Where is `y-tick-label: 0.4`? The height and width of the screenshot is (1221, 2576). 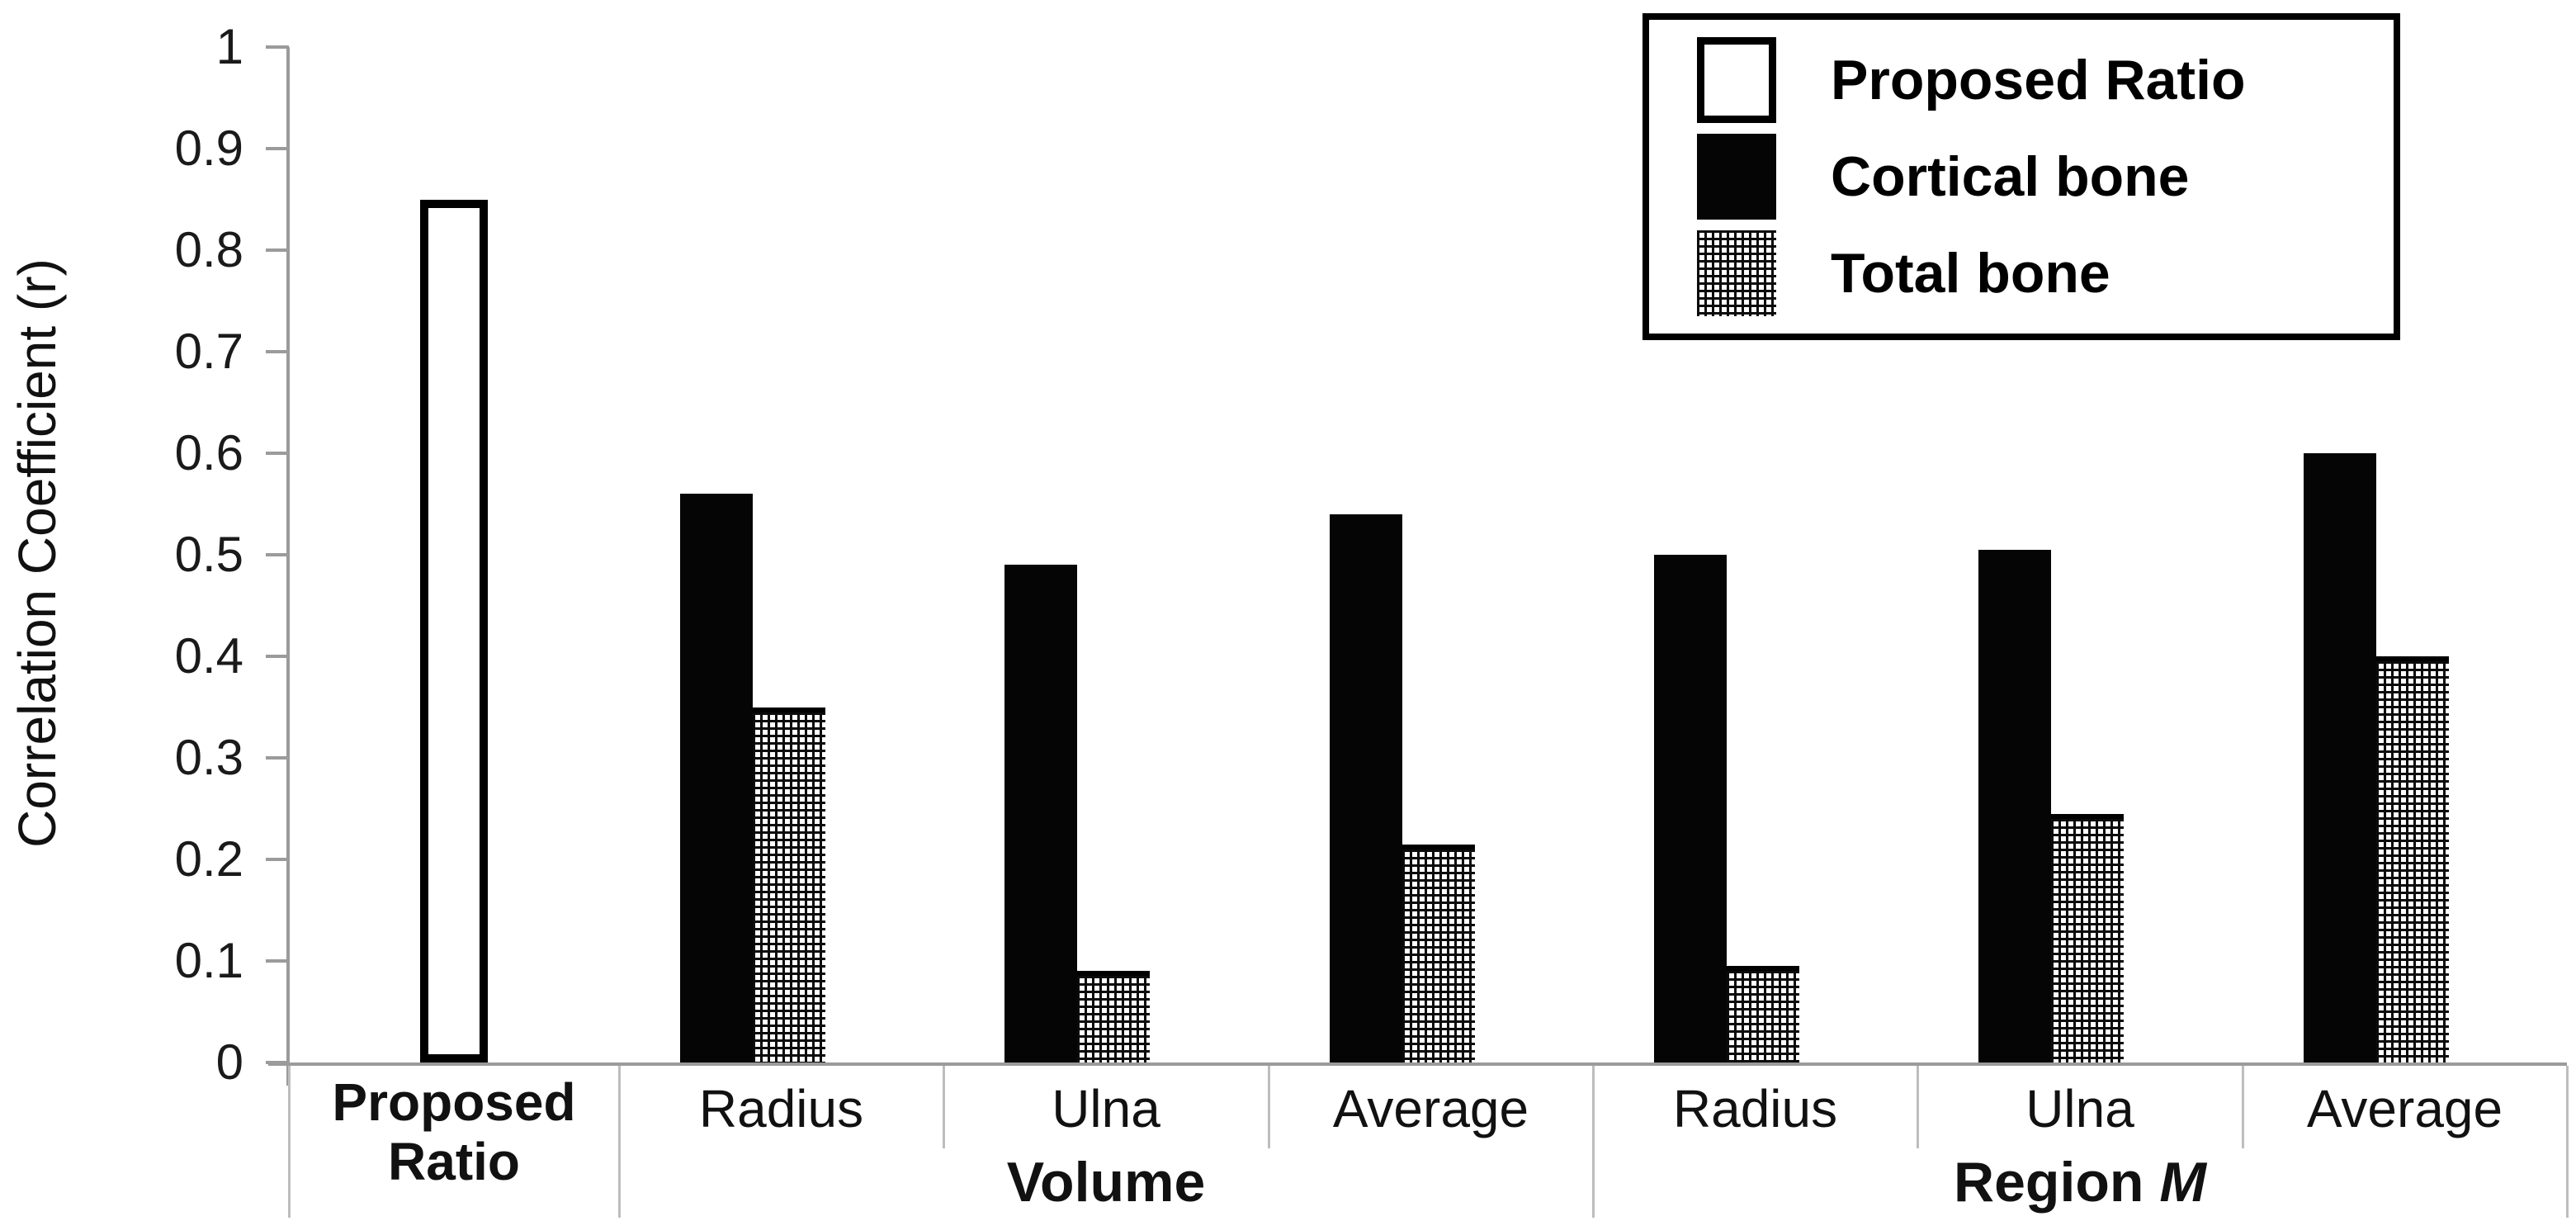 y-tick-label: 0.4 is located at coordinates (208, 656).